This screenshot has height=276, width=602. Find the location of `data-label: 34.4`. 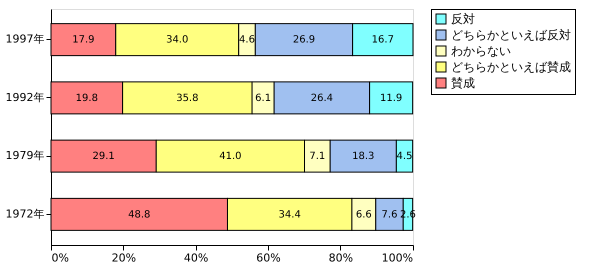

data-label: 34.4 is located at coordinates (289, 214).